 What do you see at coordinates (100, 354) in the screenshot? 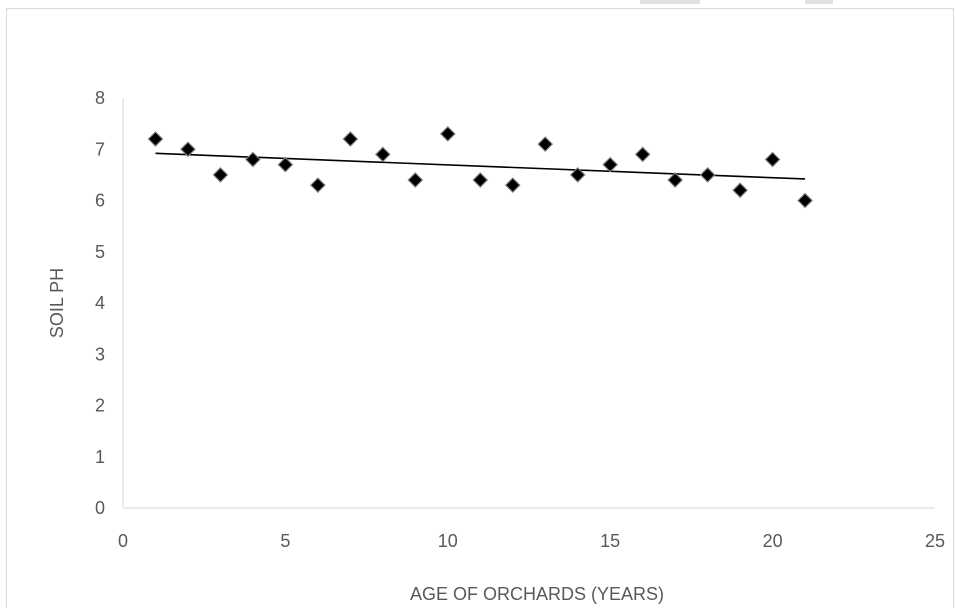
I see `y-tick-label: 3` at bounding box center [100, 354].